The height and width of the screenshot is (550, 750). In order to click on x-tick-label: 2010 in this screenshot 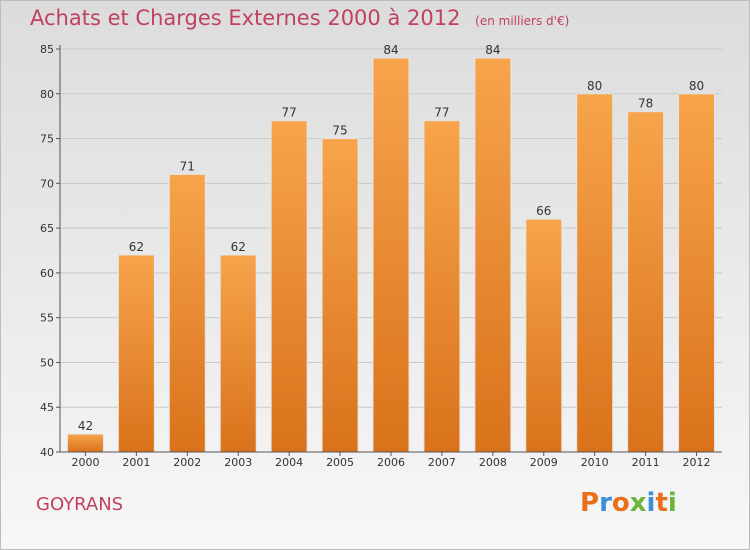, I will do `click(595, 462)`.